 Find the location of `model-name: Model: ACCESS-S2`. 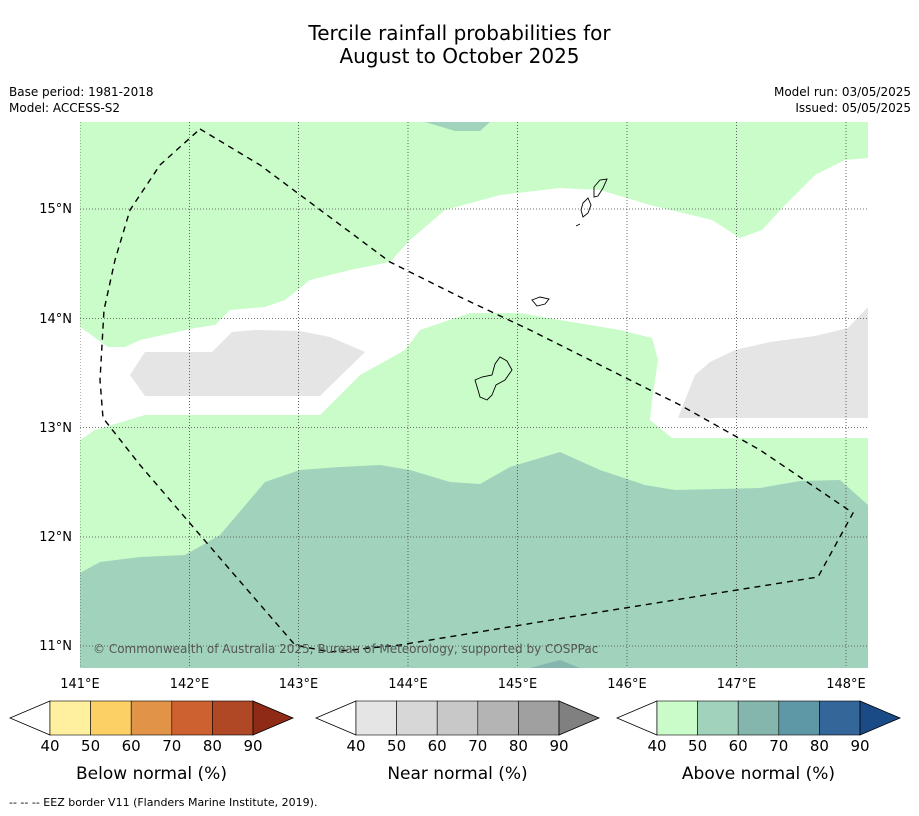

model-name: Model: ACCESS-S2 is located at coordinates (65, 108).